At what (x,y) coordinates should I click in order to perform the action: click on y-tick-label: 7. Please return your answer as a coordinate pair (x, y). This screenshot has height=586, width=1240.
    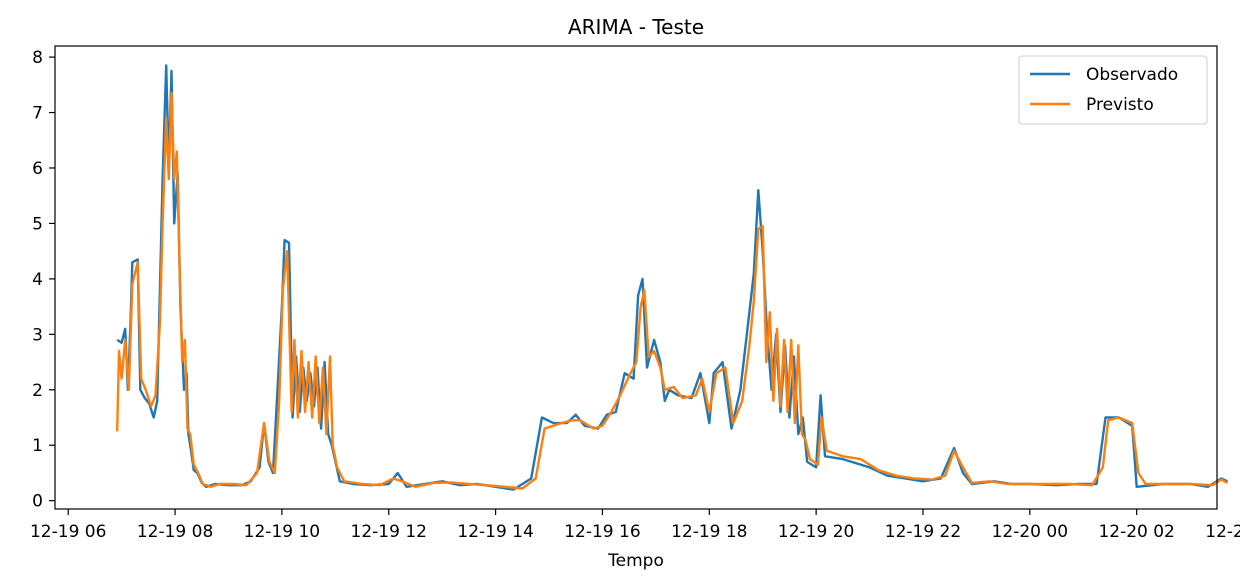
    Looking at the image, I should click on (37, 114).